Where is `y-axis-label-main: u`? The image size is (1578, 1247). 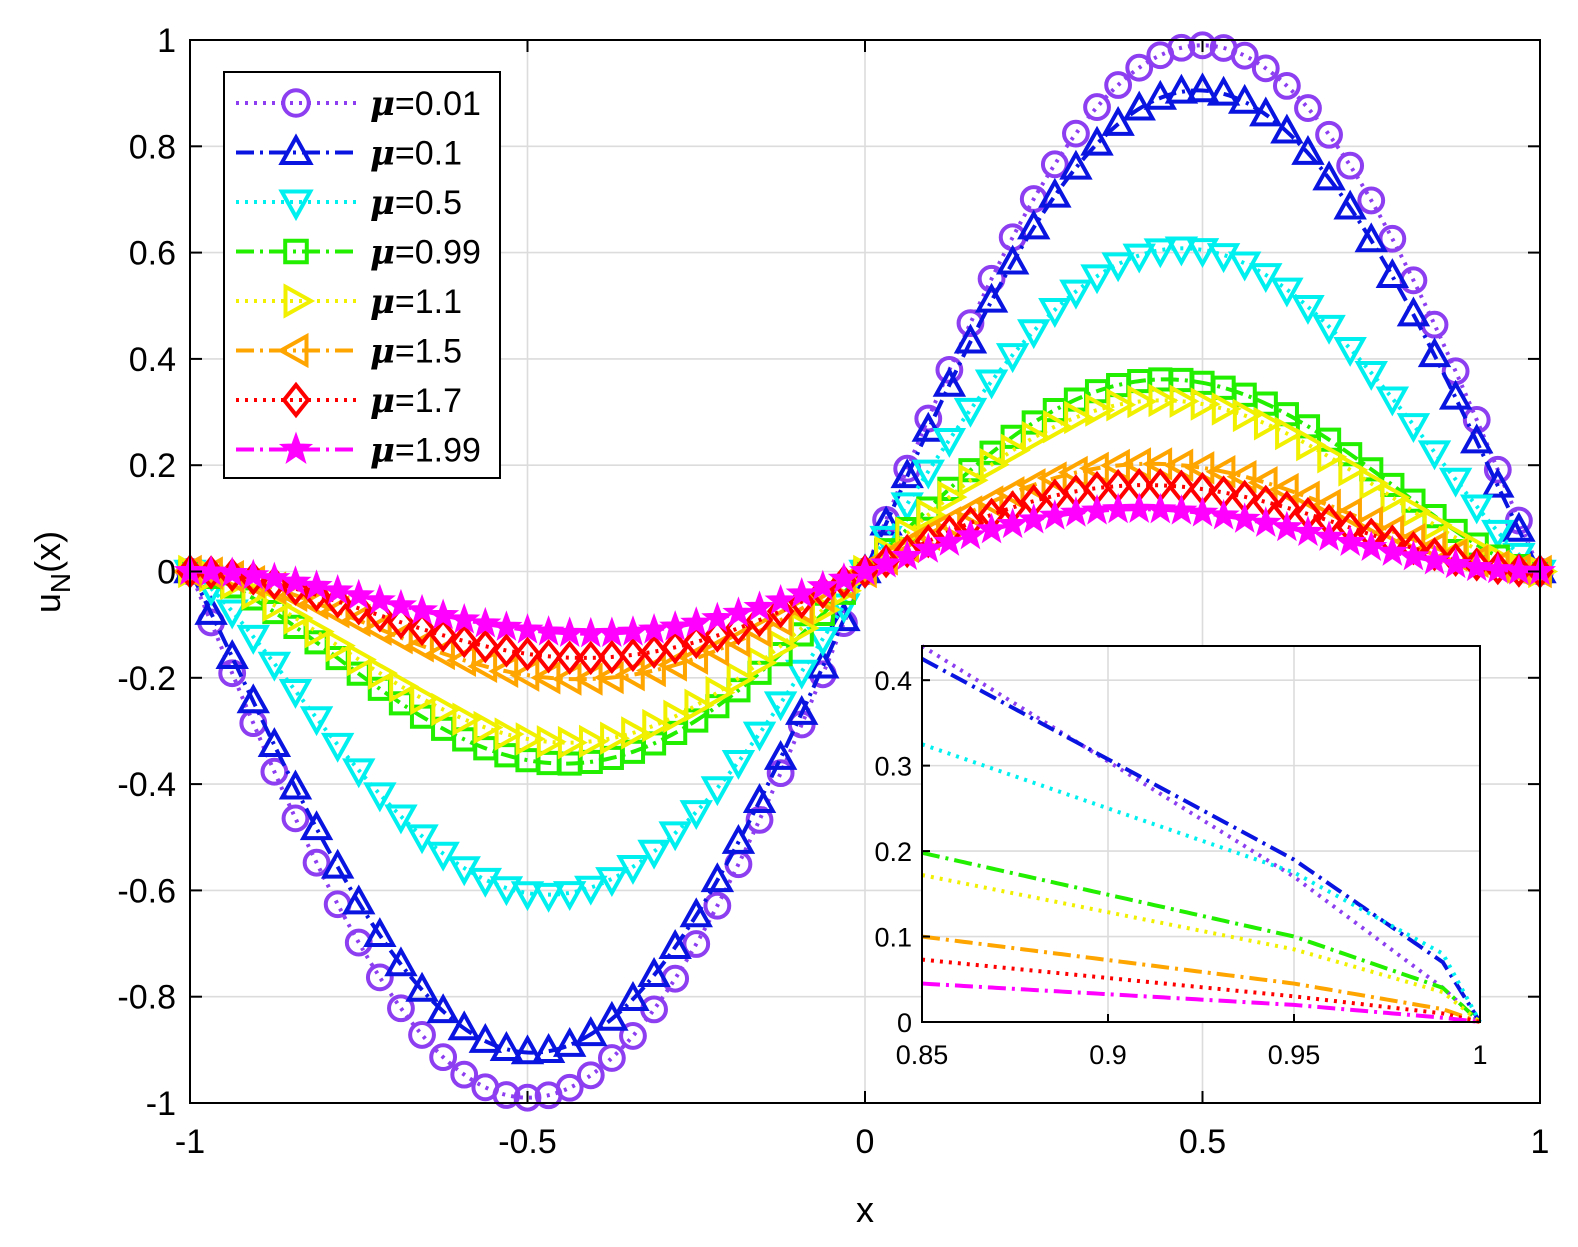
y-axis-label-main: u is located at coordinates (47, 603).